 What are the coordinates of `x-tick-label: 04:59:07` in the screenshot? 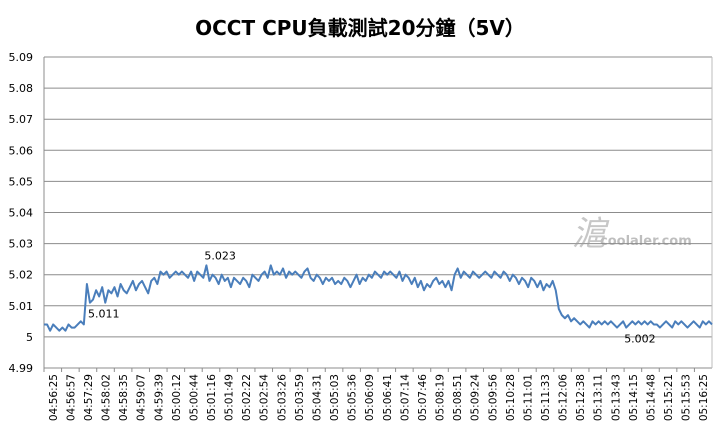 It's located at (142, 397).